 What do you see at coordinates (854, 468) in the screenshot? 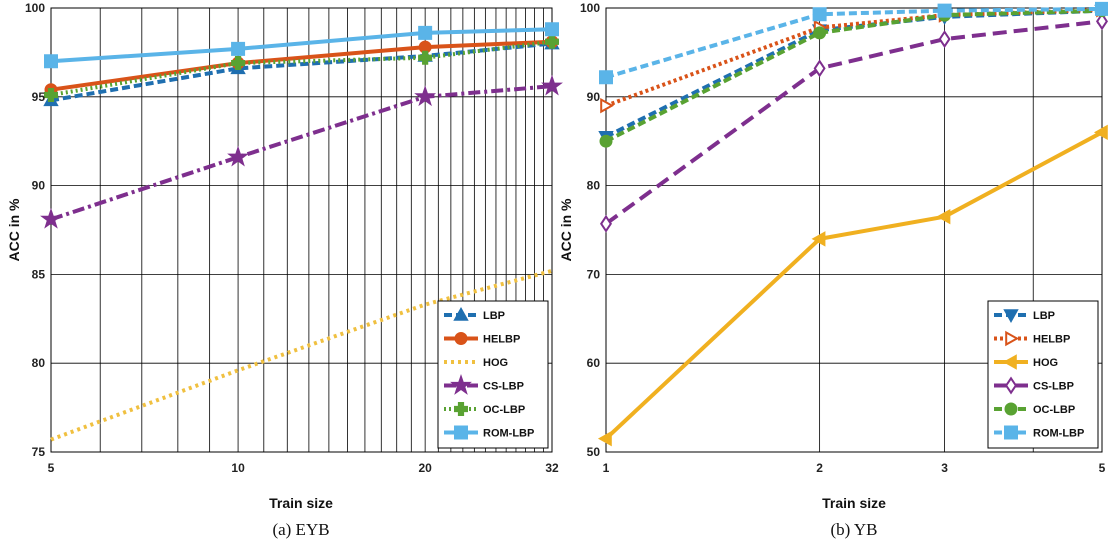
I see `x-ticks-b: 1 2 3 5` at bounding box center [854, 468].